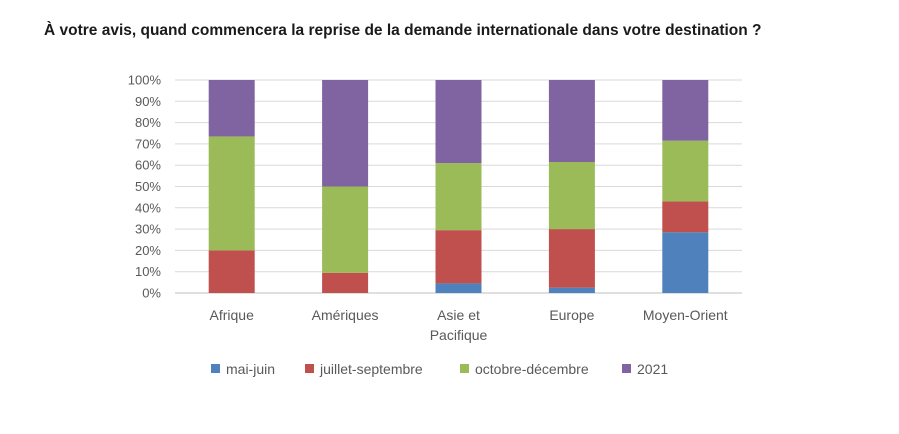  I want to click on y-tick-label: 90%, so click(148, 101).